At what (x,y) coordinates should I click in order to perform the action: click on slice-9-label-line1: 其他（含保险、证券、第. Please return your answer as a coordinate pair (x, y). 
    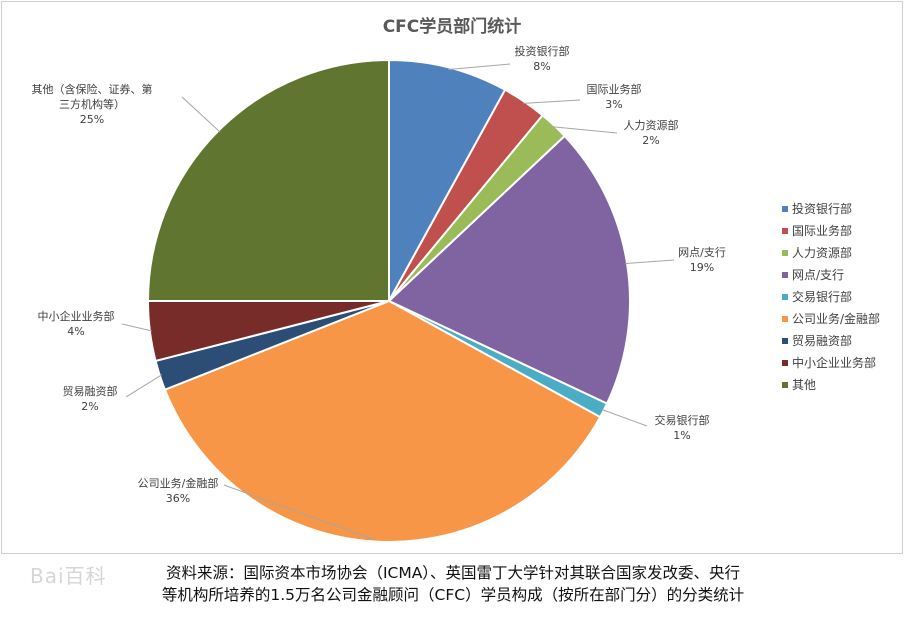
    Looking at the image, I should click on (92, 89).